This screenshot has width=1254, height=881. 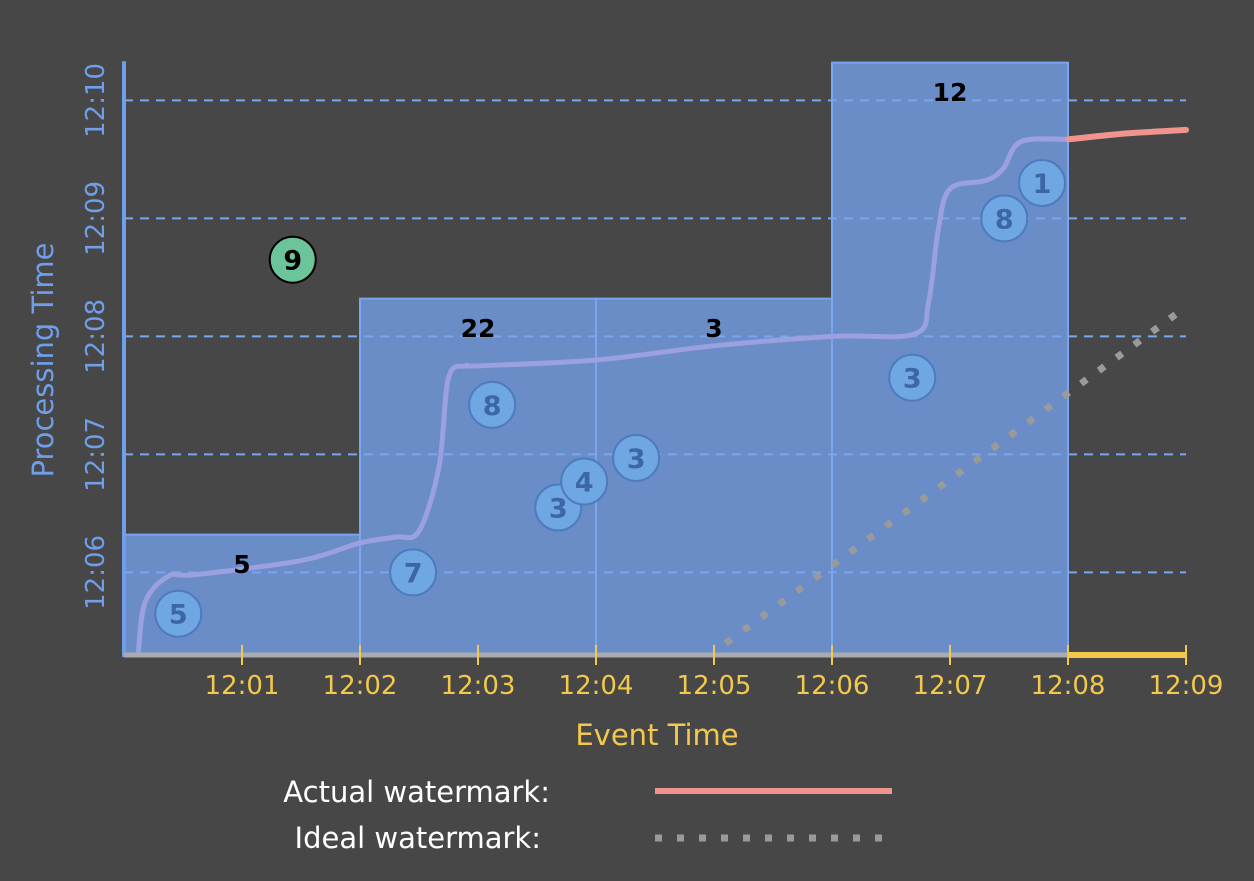 I want to click on y-tick-label: 12:09, so click(x=96, y=218).